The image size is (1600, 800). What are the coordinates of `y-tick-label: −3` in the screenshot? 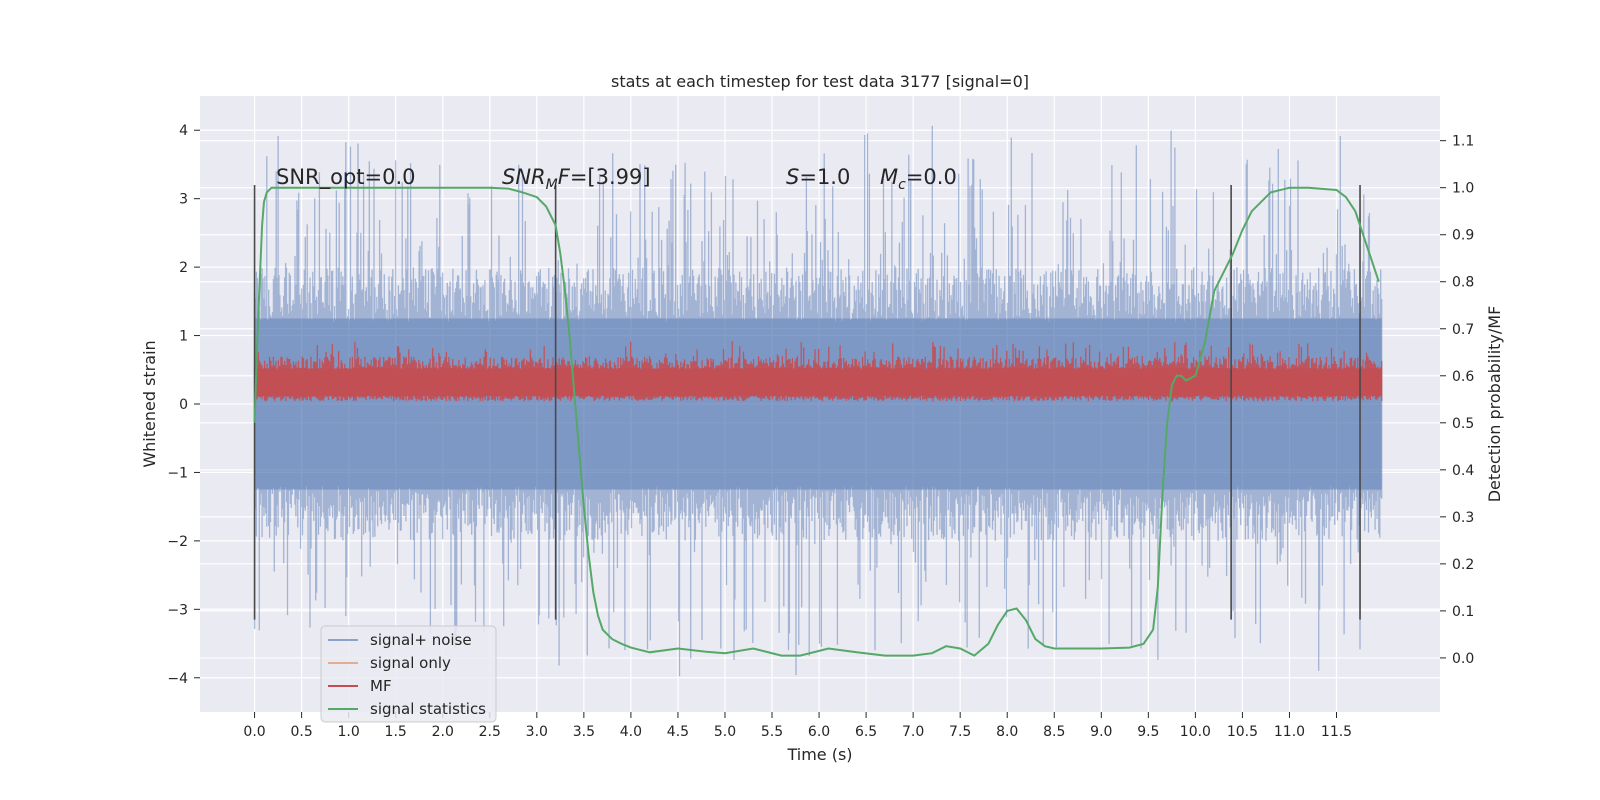 It's located at (177, 610).